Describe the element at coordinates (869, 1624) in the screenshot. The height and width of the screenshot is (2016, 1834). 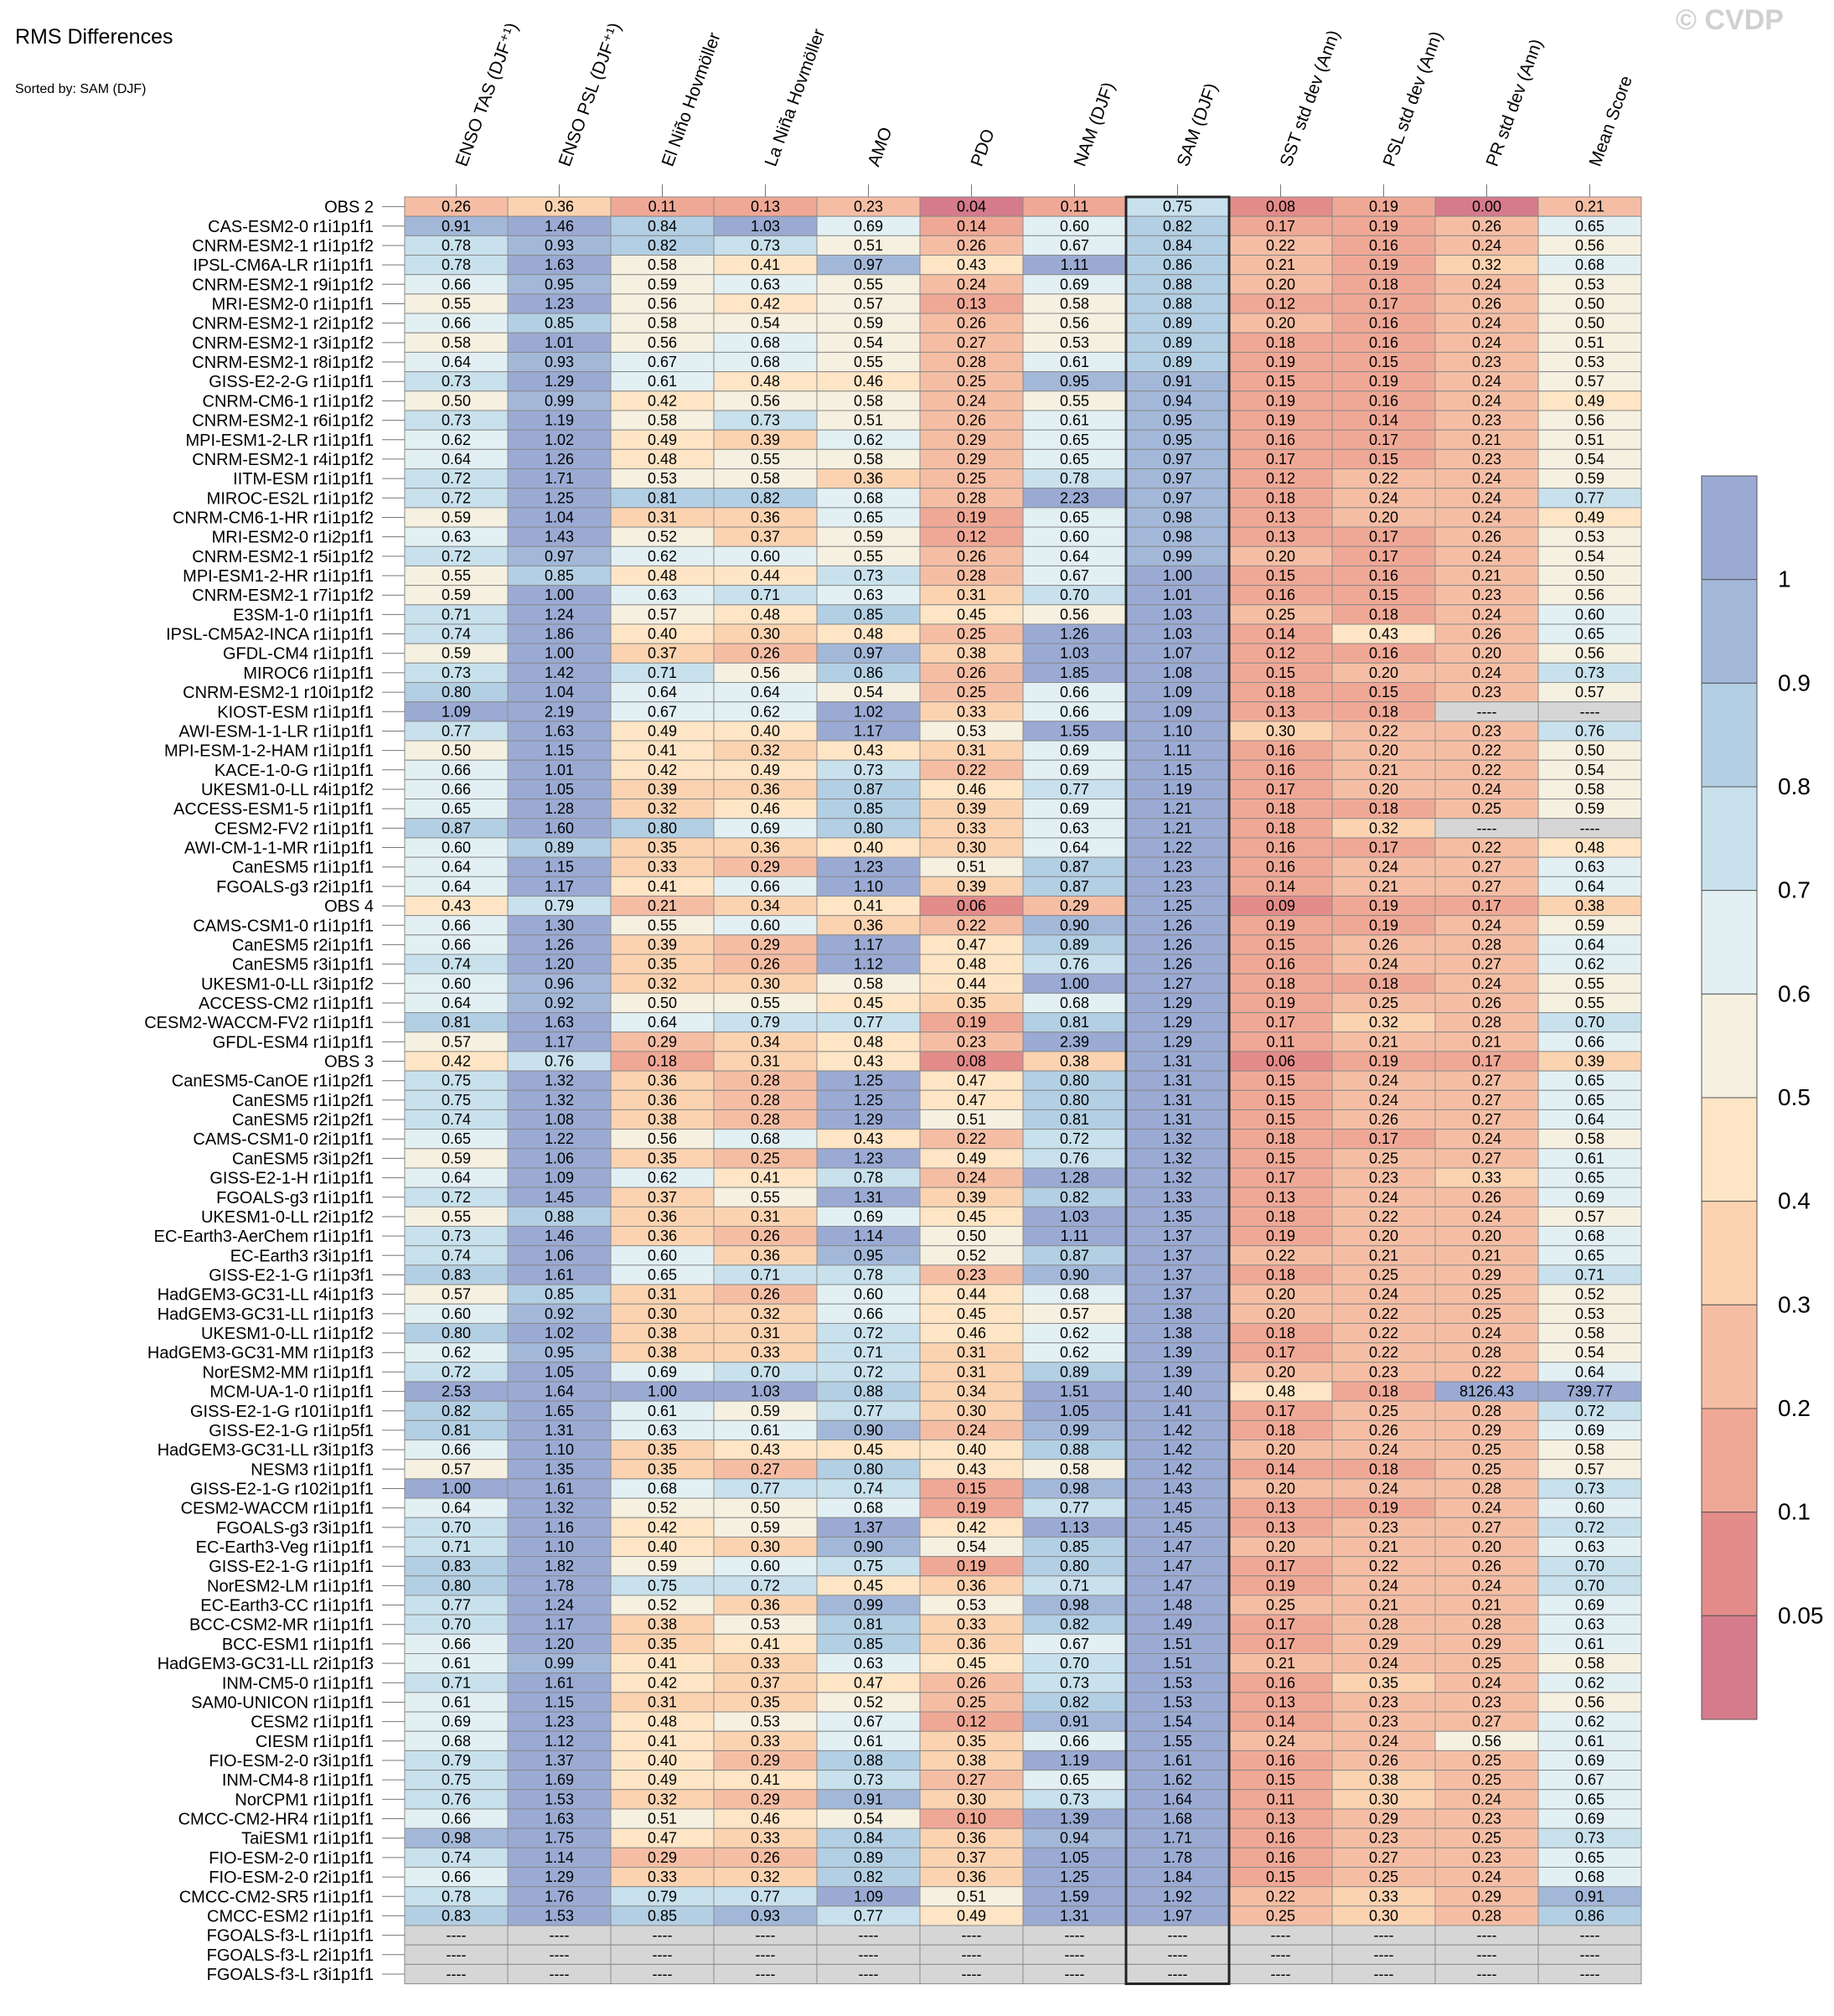
I see `cell-value: 0.81` at that location.